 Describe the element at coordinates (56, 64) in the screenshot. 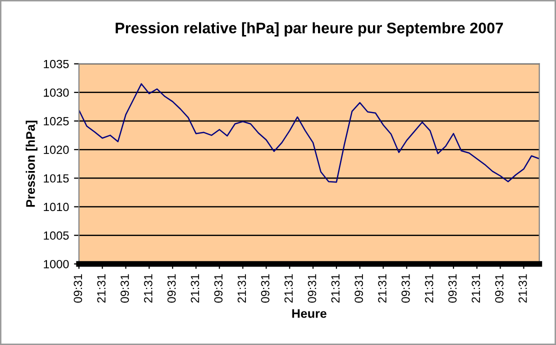

I see `y-tick-label: 1035` at that location.